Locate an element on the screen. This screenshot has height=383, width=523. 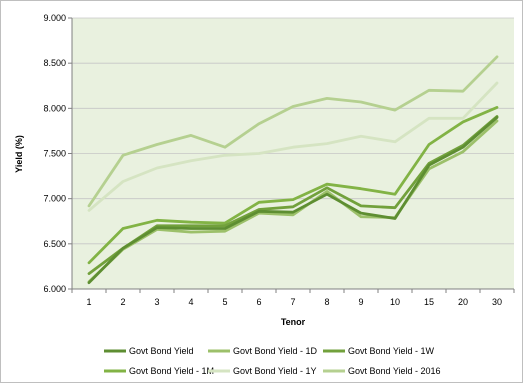
legend-label: Govt Bond Yield - 2016 is located at coordinates (394, 371).